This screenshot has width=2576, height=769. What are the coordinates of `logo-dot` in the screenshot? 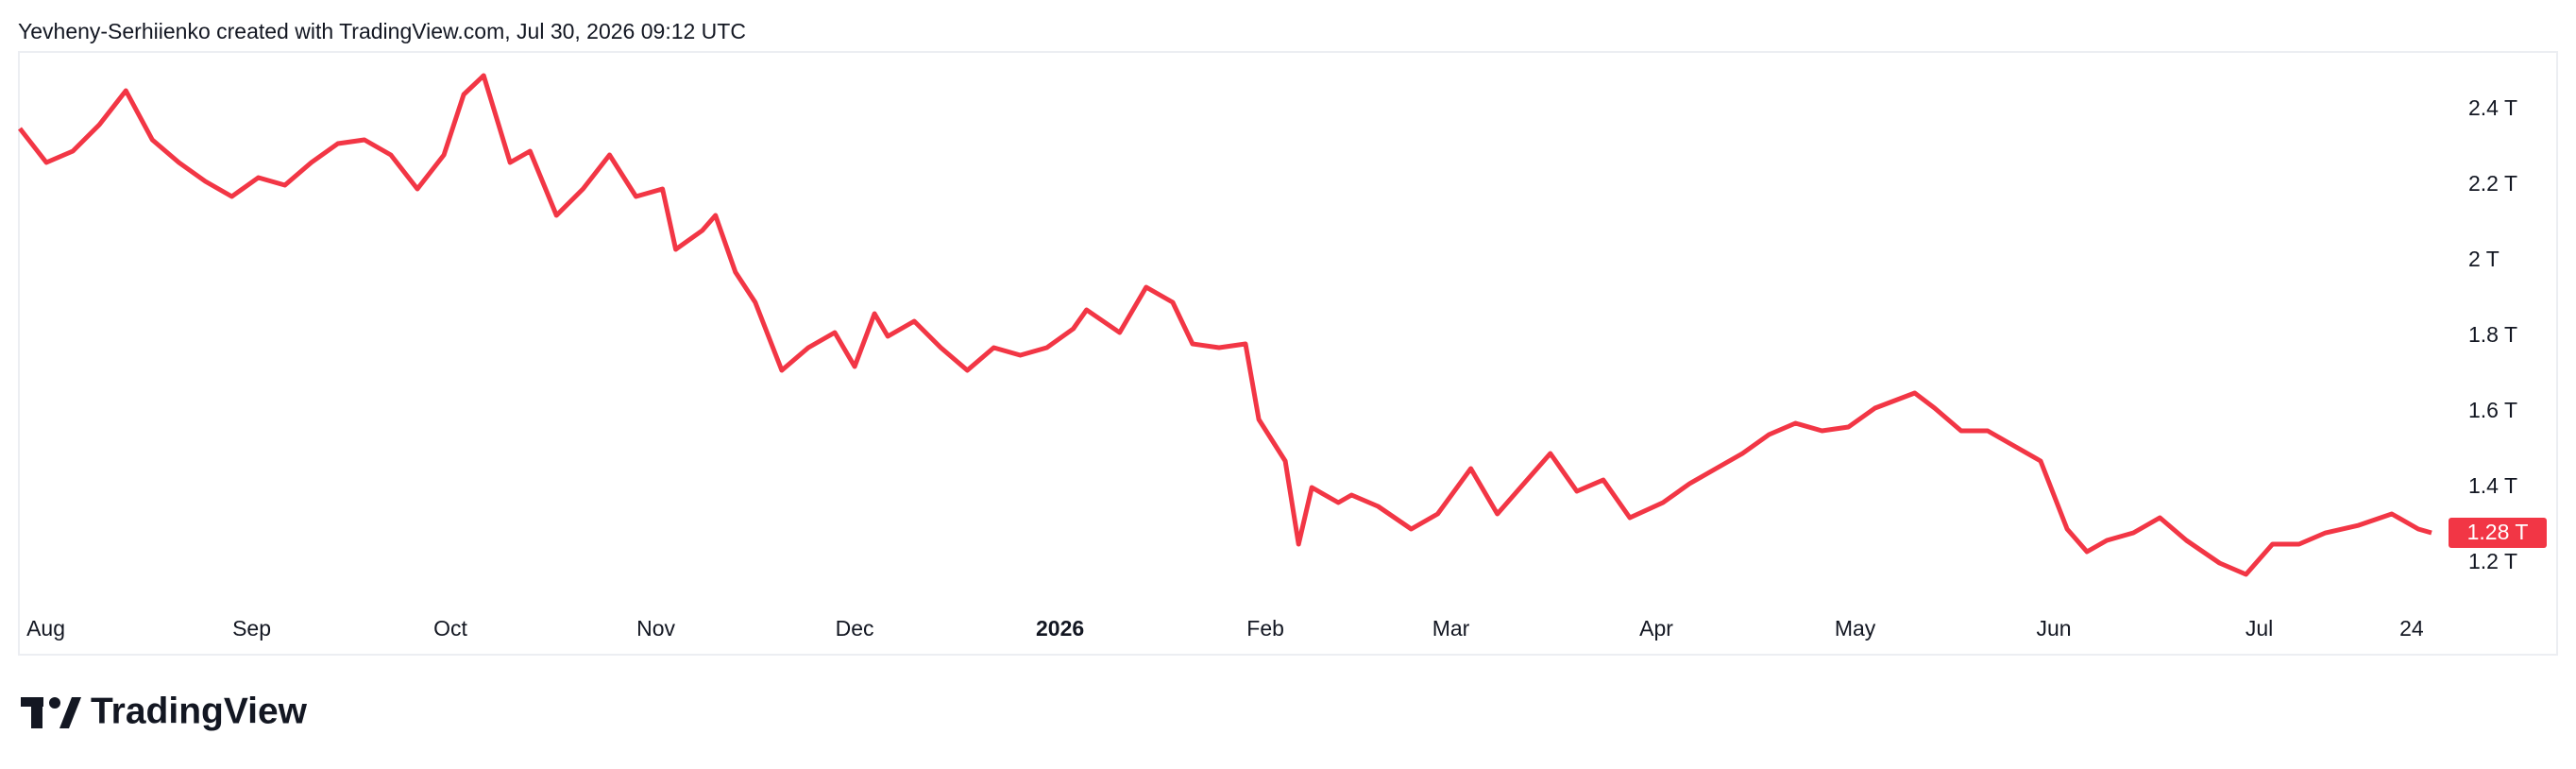 It's located at (54, 703).